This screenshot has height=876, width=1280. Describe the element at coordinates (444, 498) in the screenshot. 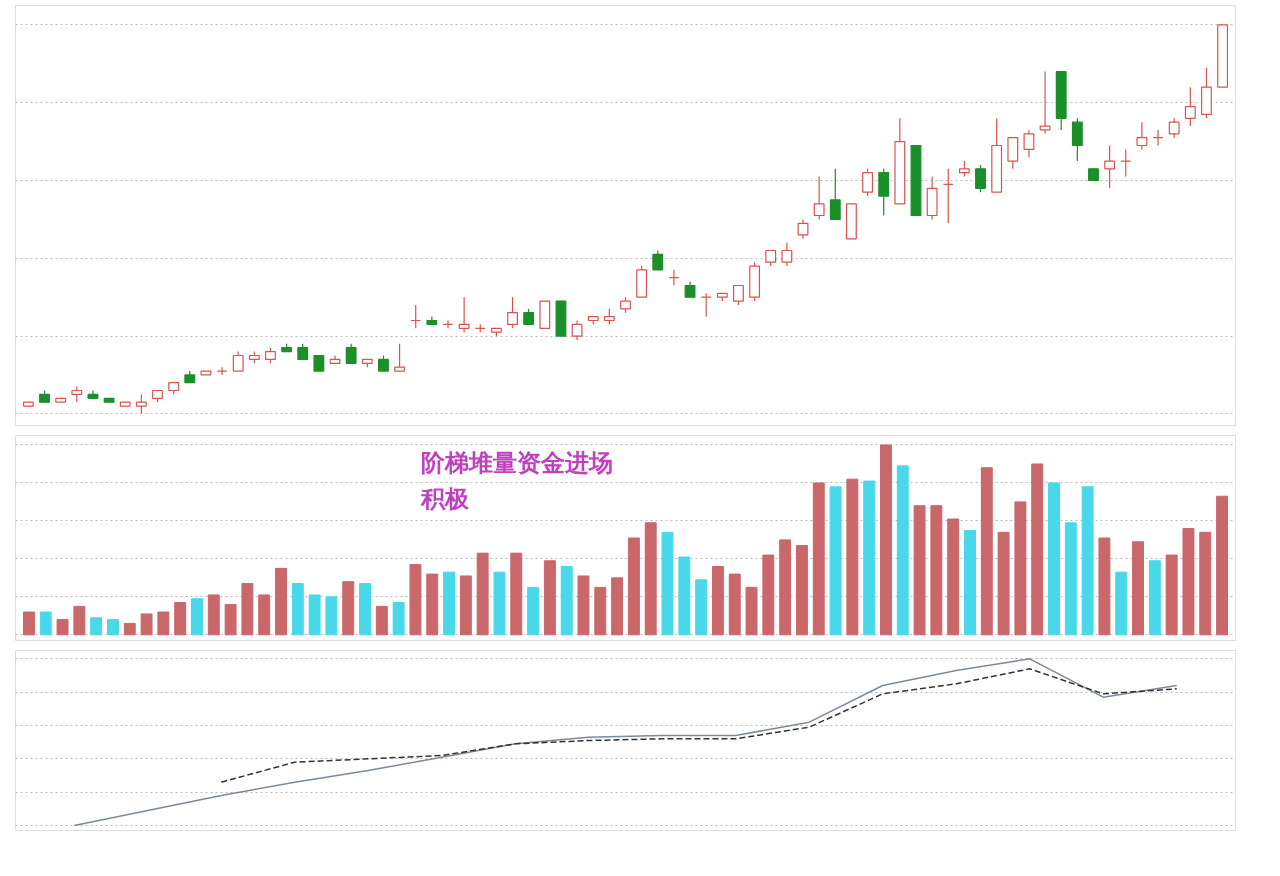

I see `annotation: 积极` at that location.